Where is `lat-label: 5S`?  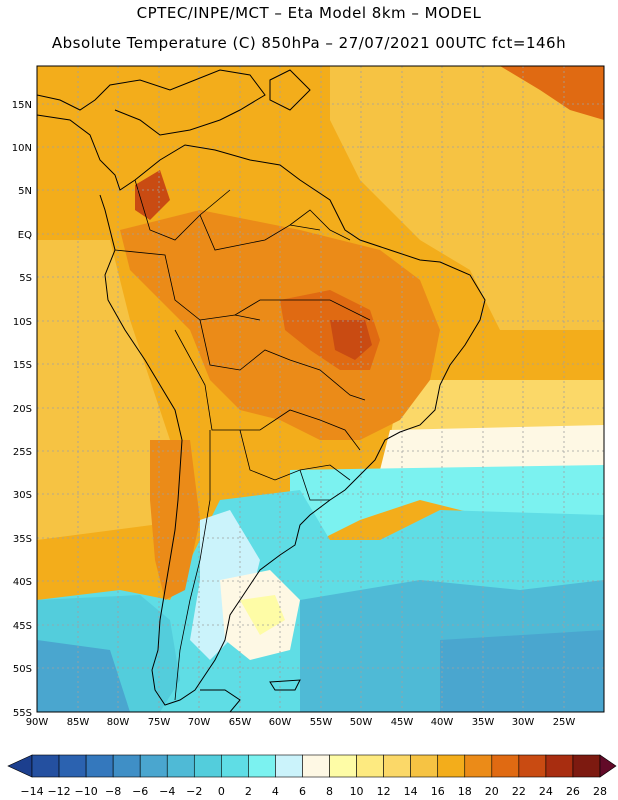 lat-label: 5S is located at coordinates (25, 278).